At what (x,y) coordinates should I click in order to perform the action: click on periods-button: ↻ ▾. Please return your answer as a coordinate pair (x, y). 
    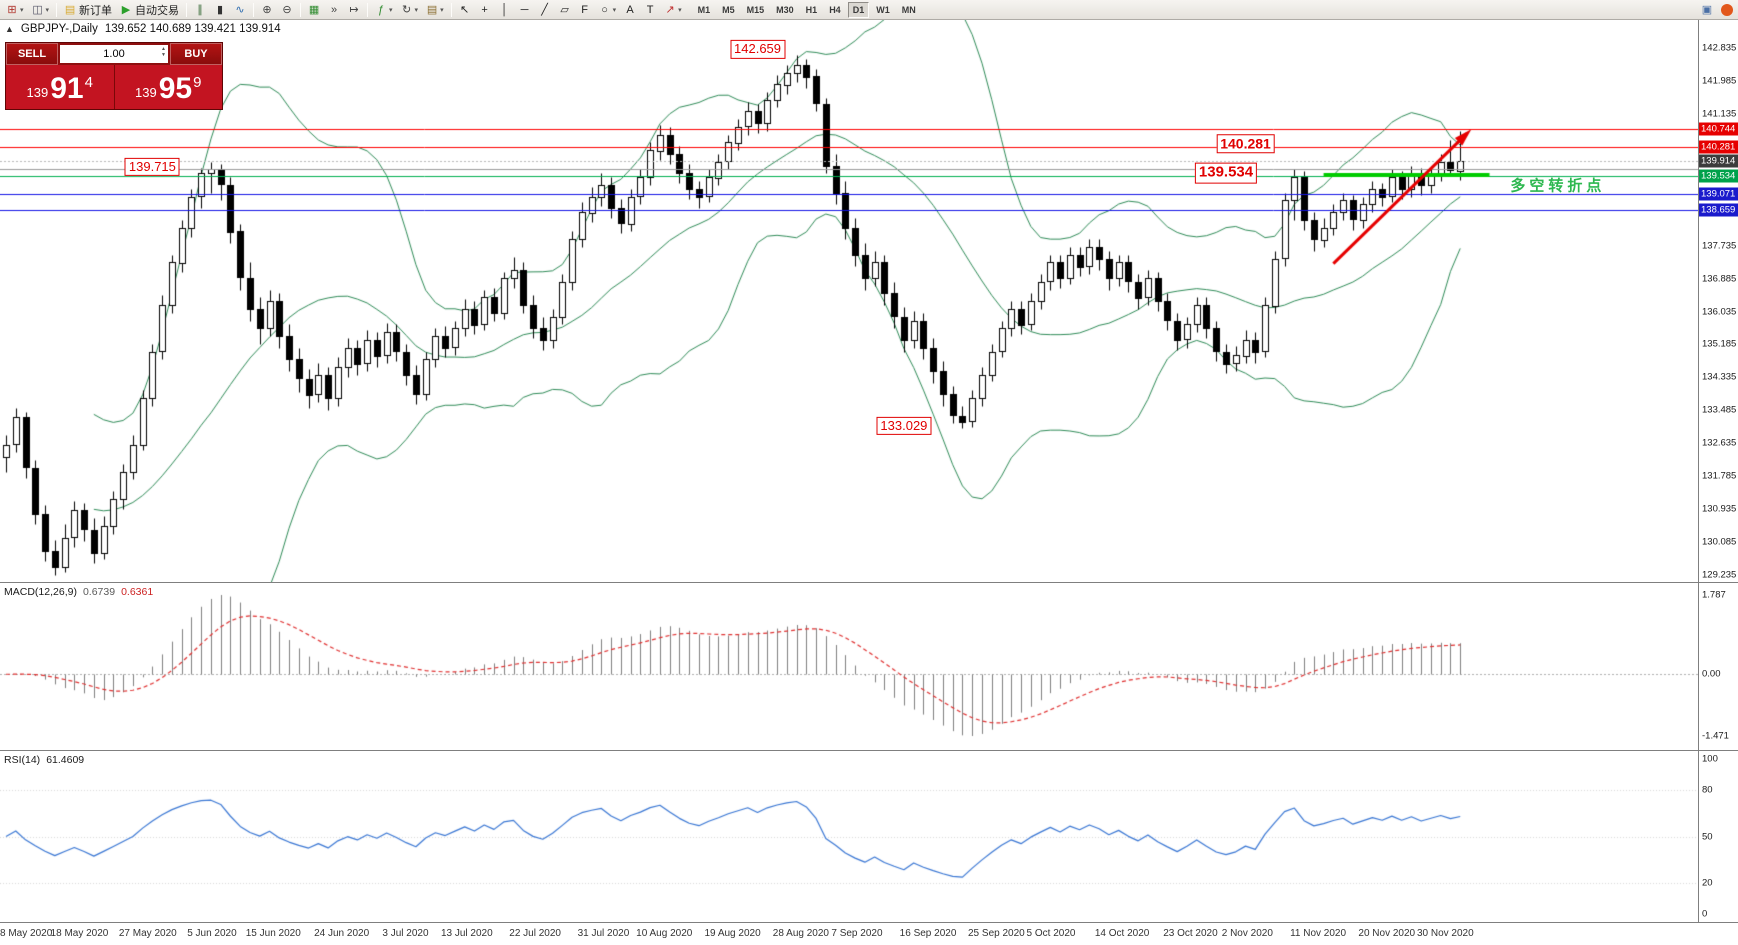
    Looking at the image, I should click on (410, 10).